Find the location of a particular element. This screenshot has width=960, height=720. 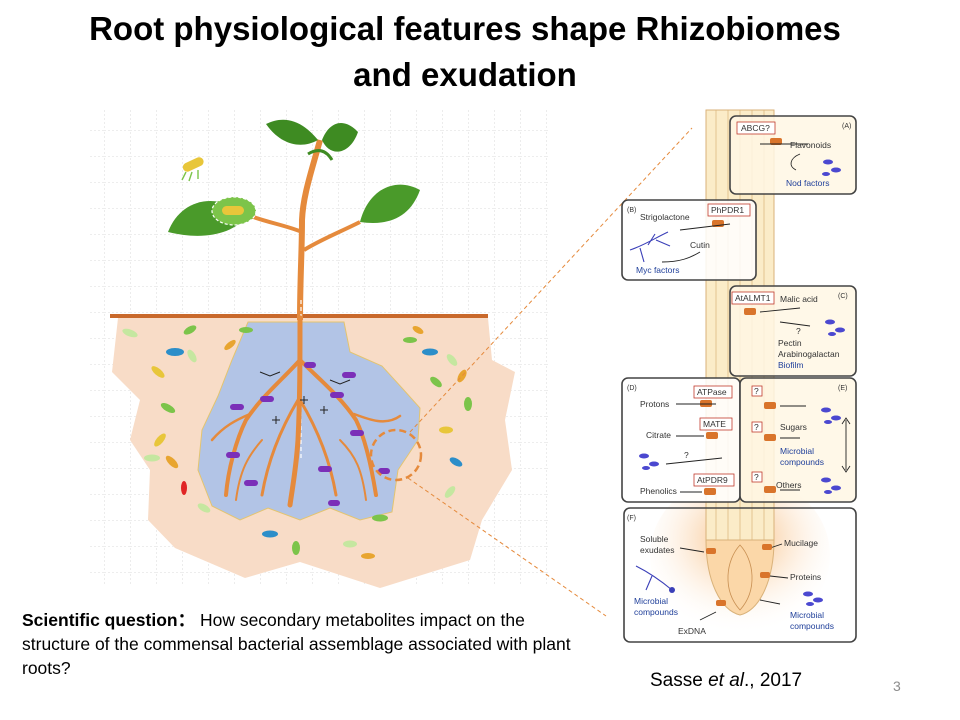

panel-b-letter: (B) is located at coordinates (631, 210).